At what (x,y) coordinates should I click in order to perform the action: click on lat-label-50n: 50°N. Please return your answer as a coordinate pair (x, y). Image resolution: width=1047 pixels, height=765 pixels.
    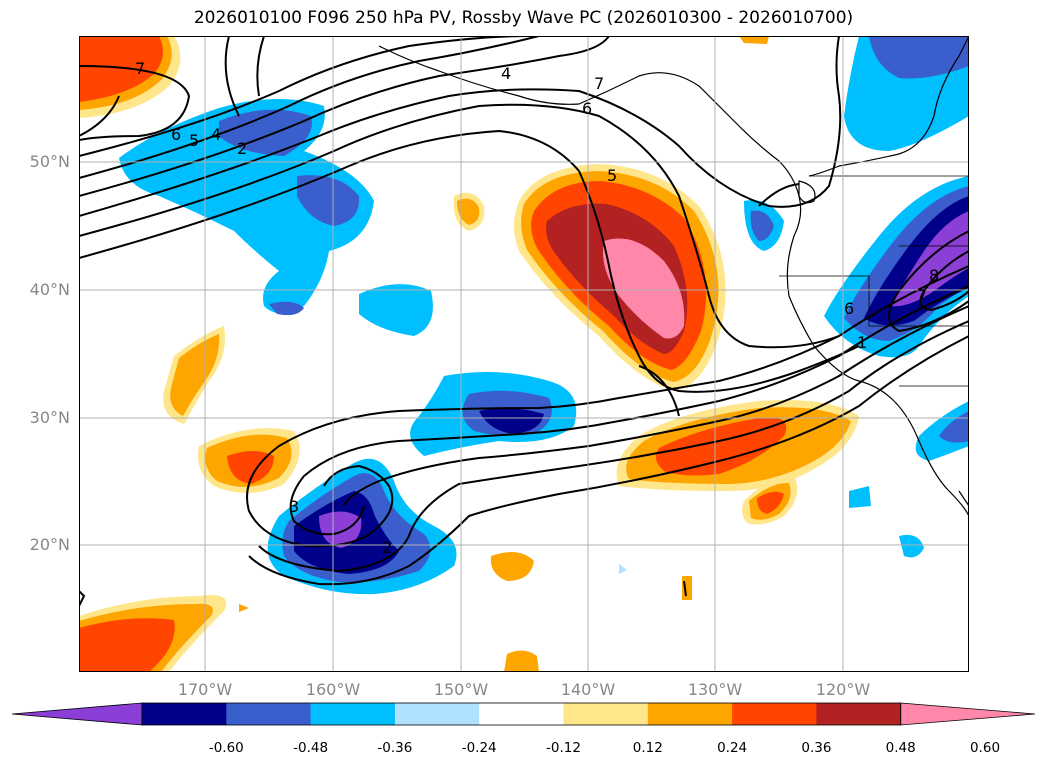
    Looking at the image, I should click on (49, 161).